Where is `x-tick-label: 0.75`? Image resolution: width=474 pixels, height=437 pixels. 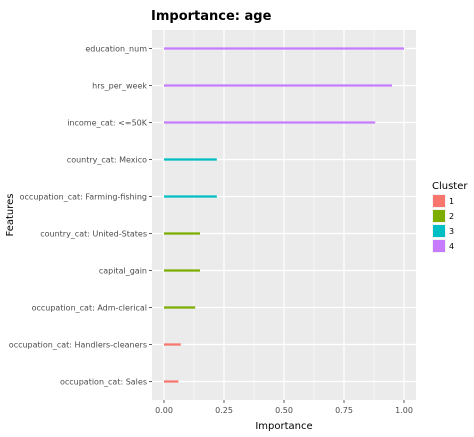 x-tick-label: 0.75 is located at coordinates (344, 410).